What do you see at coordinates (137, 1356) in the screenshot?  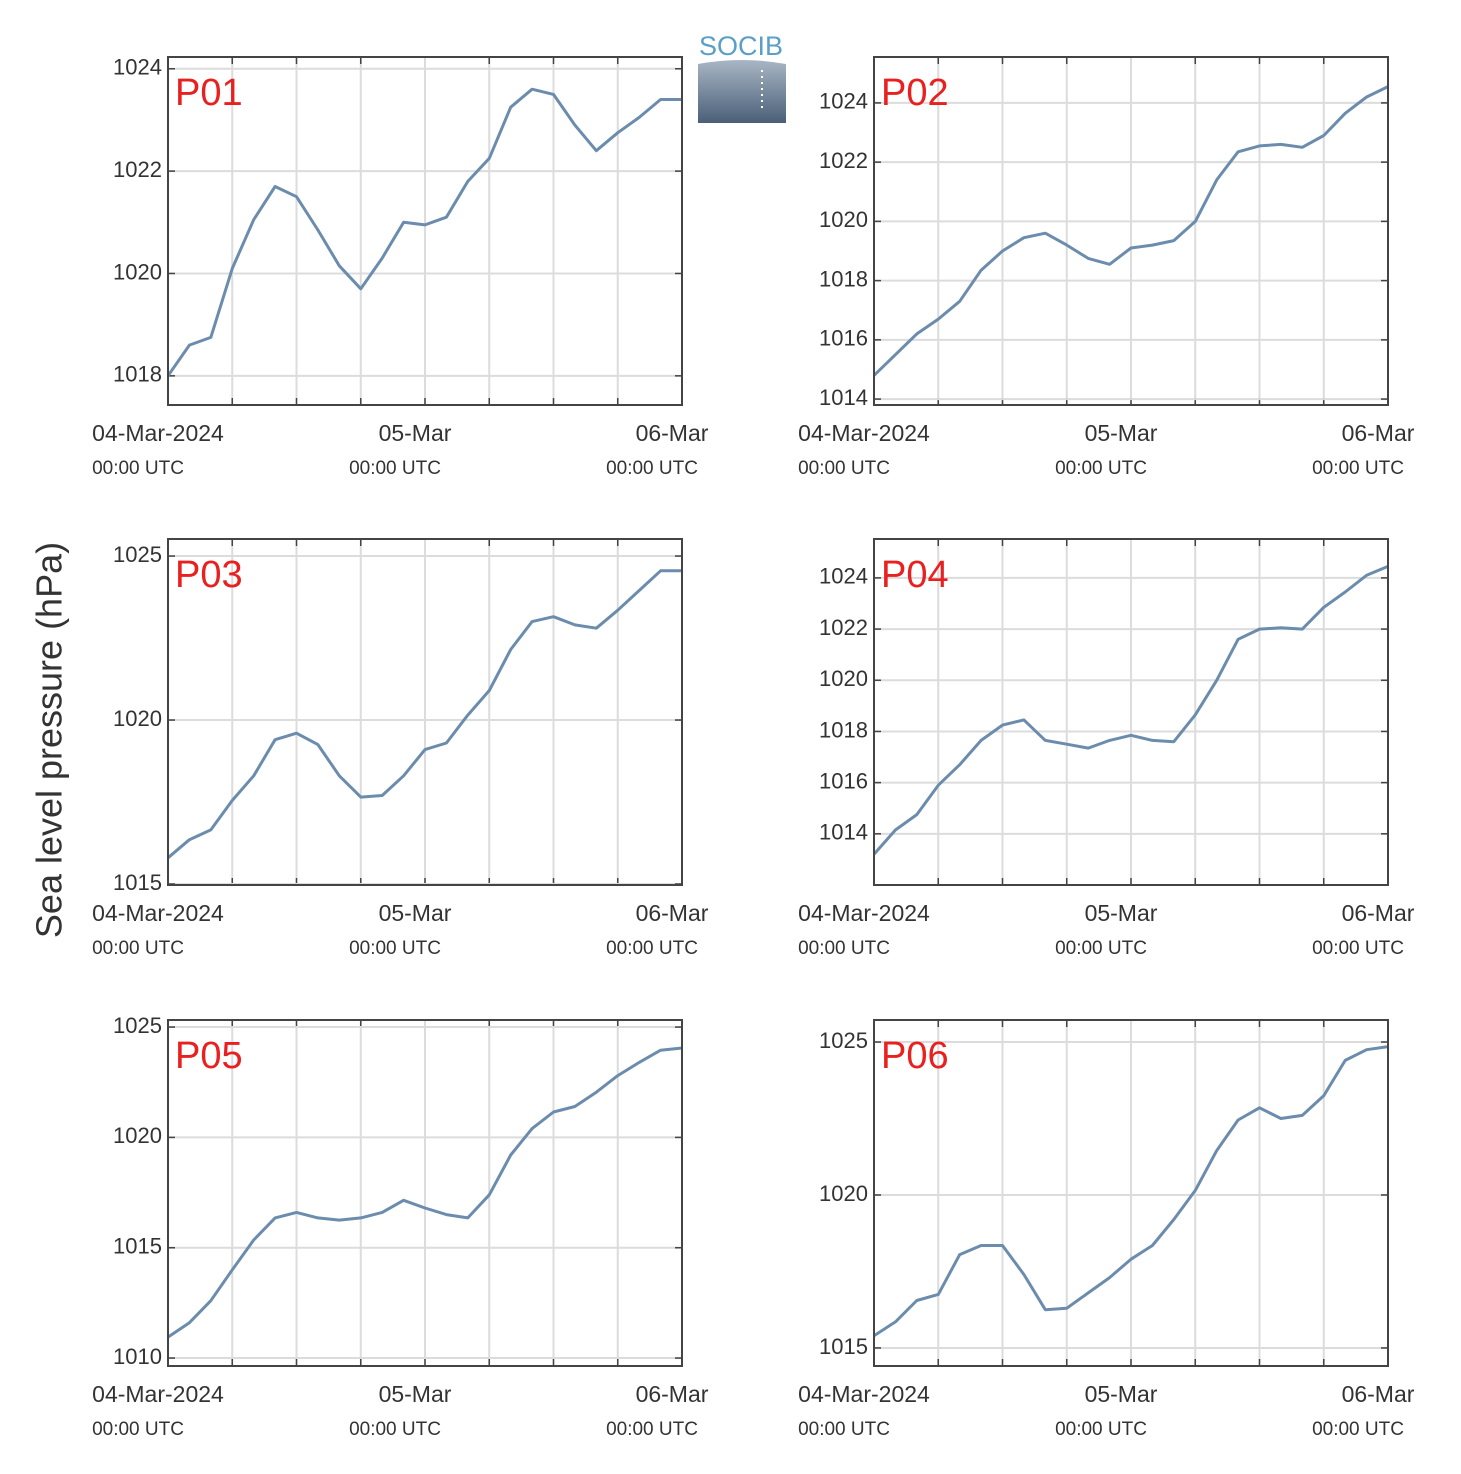 I see `y-tick-label: 1010` at bounding box center [137, 1356].